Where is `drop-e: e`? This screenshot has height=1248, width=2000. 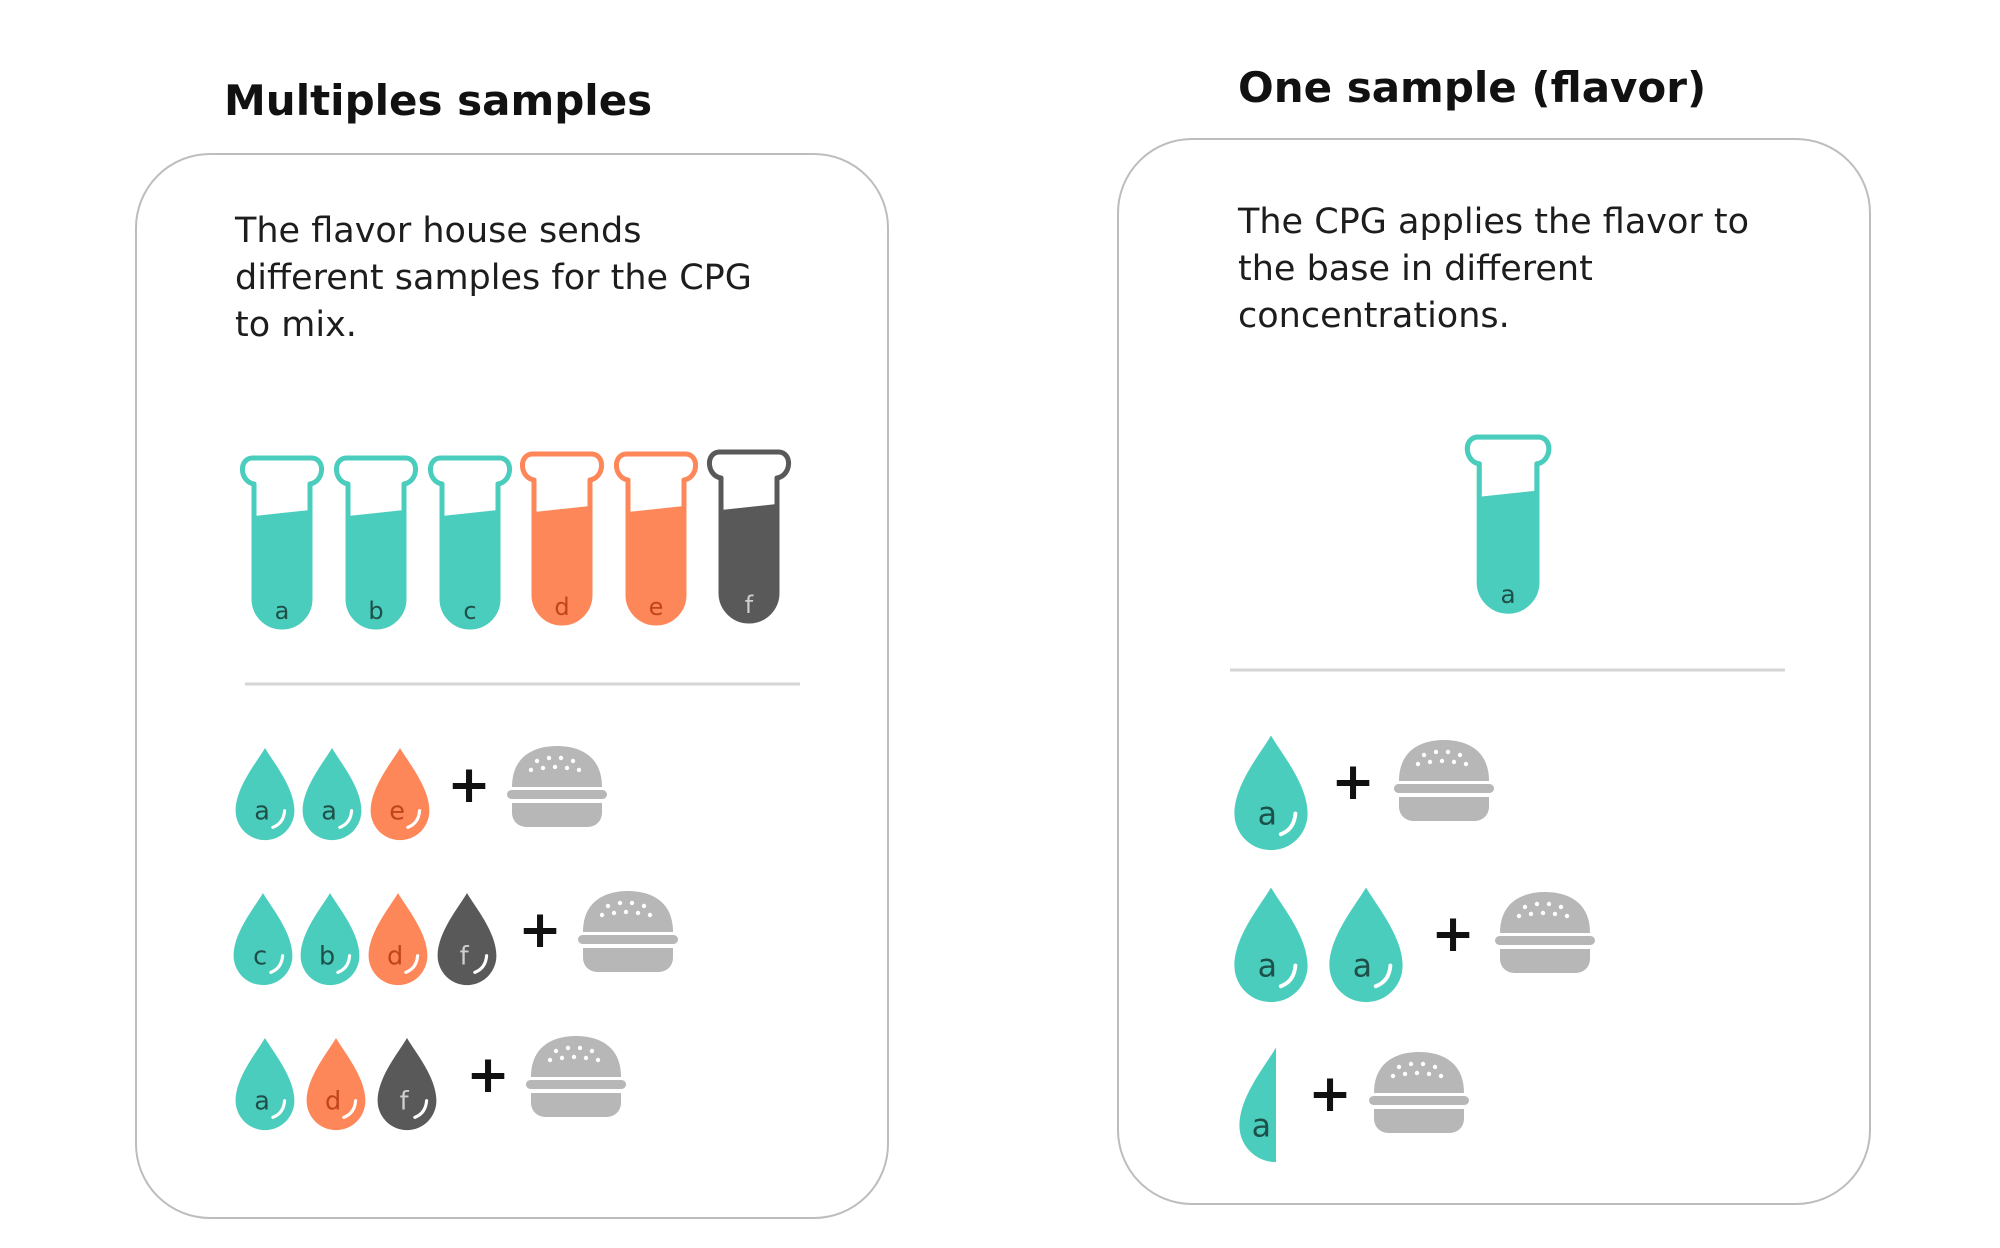
drop-e: e is located at coordinates (400, 794).